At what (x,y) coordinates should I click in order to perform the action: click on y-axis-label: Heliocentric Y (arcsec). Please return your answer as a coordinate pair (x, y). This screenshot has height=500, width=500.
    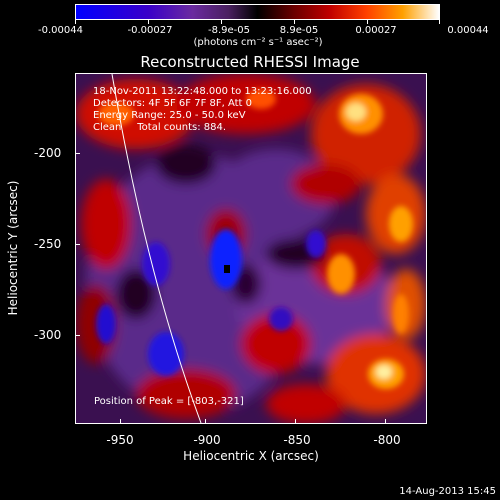
    Looking at the image, I should click on (13, 248).